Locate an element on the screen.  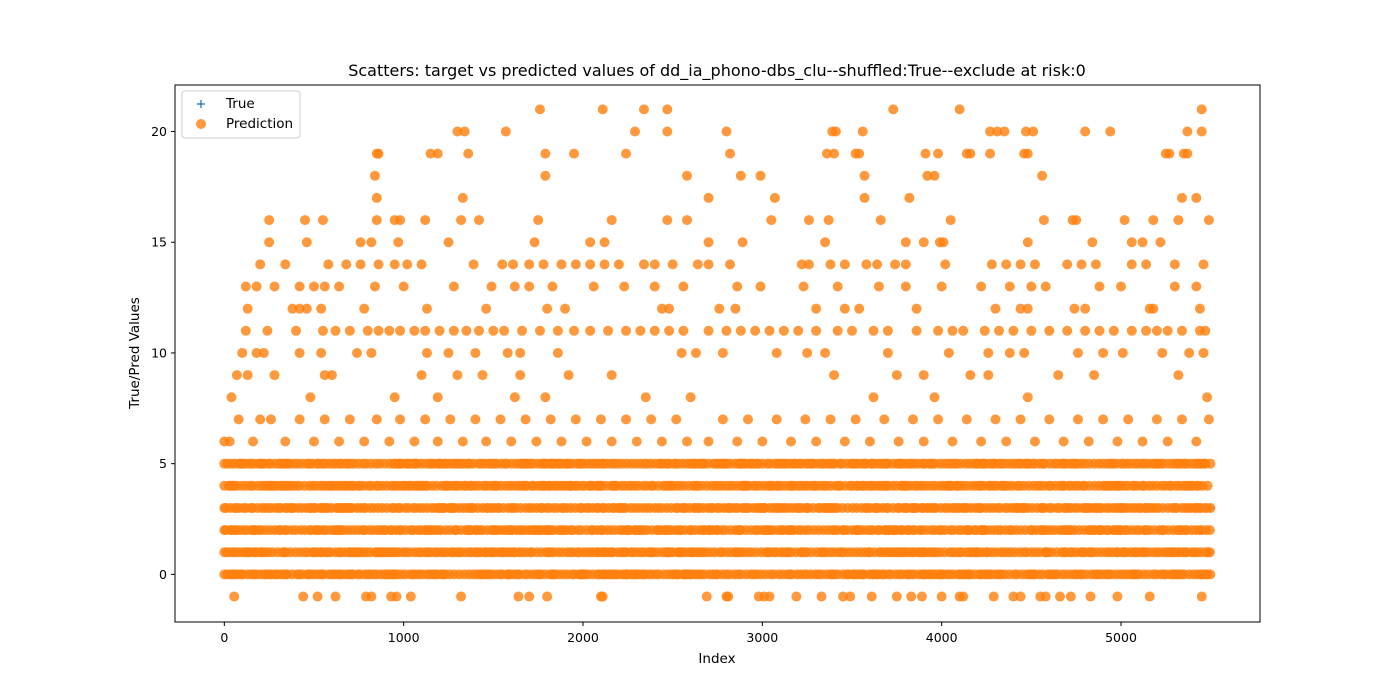
y-tick-label: 20 is located at coordinates (159, 131).